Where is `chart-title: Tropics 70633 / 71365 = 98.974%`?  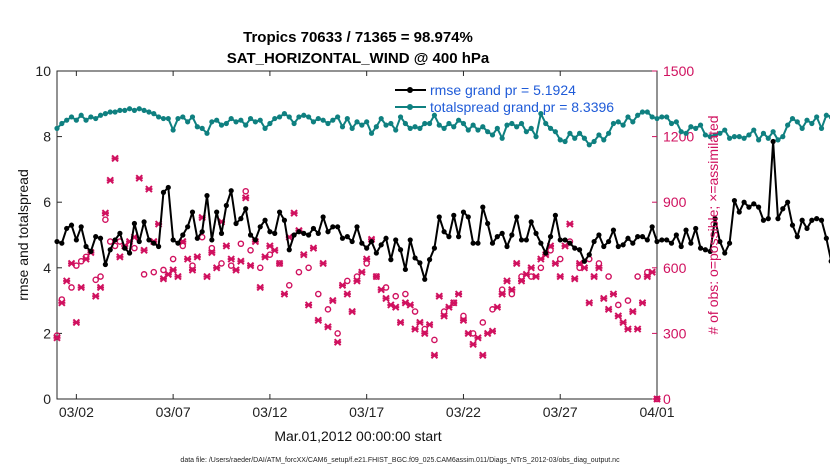 chart-title: Tropics 70633 / 71365 = 98.974% is located at coordinates (358, 37).